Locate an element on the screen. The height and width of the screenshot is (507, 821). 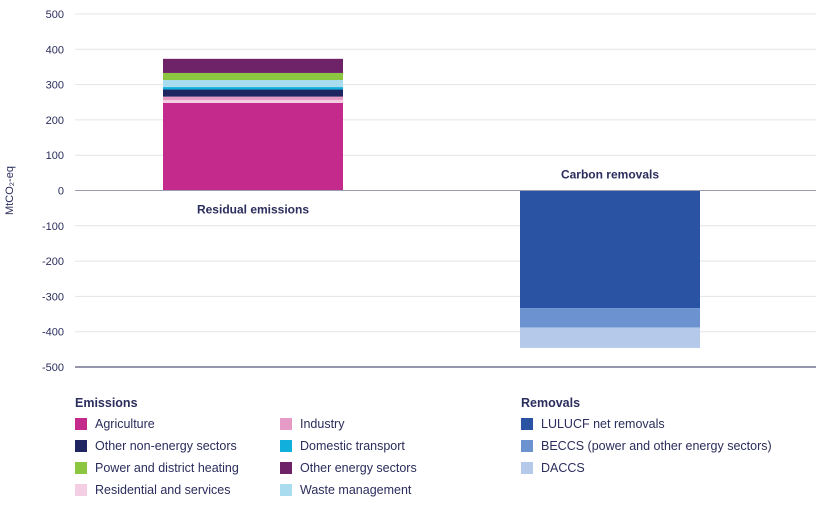
bar-segment-power-and-district-heating is located at coordinates (253, 76).